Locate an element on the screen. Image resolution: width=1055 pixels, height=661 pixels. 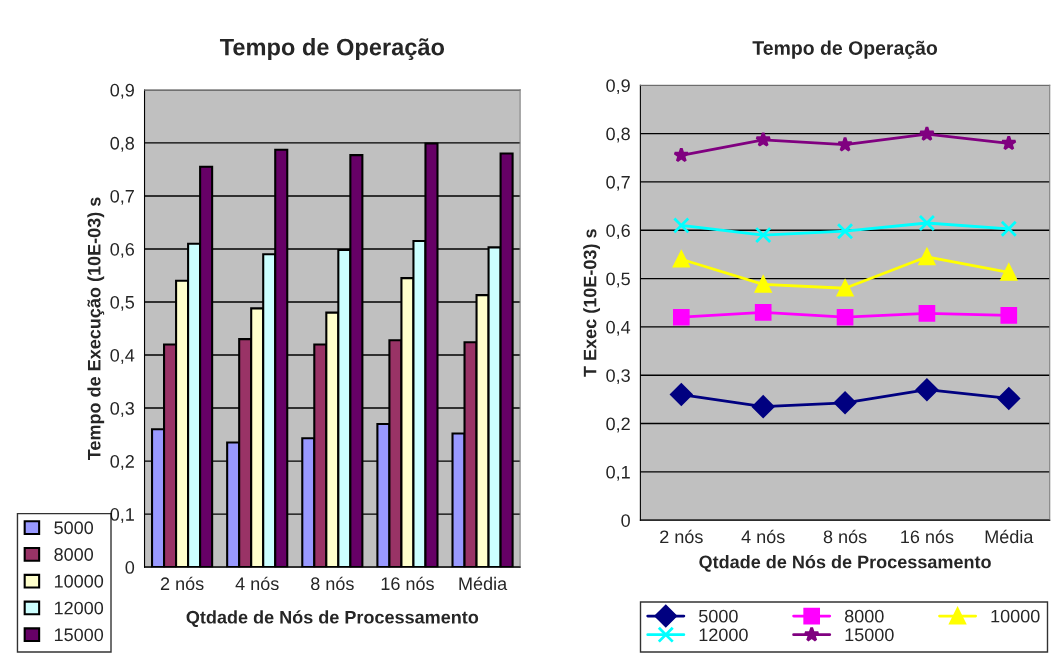
y-axis-title: T Exec (10E-03) s is located at coordinates (592, 303).